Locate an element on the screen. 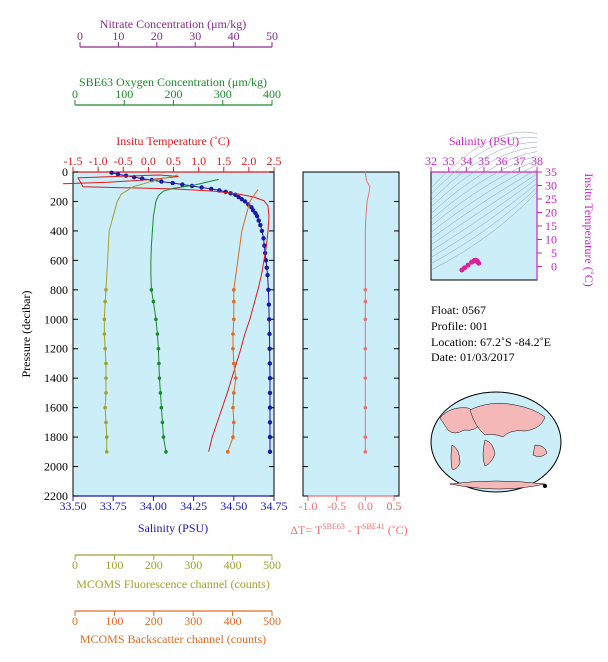 The image size is (608, 662). pressure-tick-label: 1800 is located at coordinates (56, 437).